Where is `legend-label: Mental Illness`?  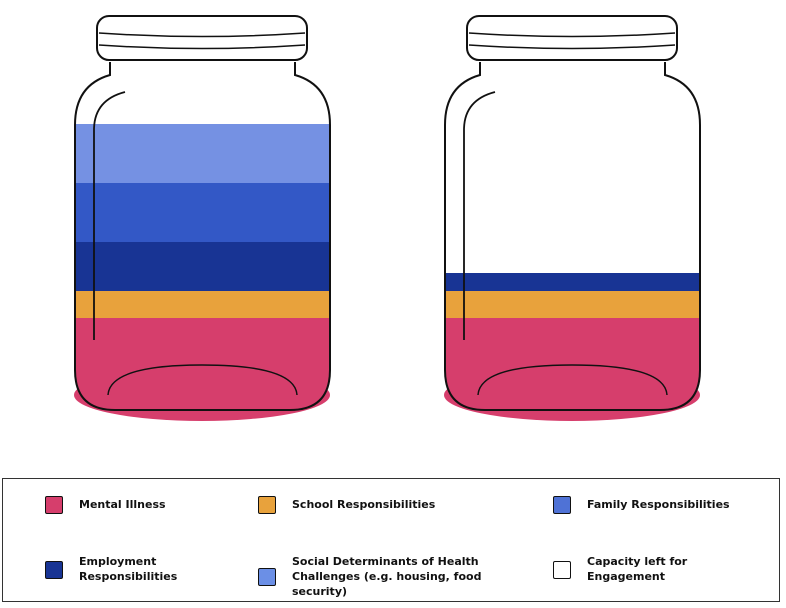 legend-label: Mental Illness is located at coordinates (122, 504).